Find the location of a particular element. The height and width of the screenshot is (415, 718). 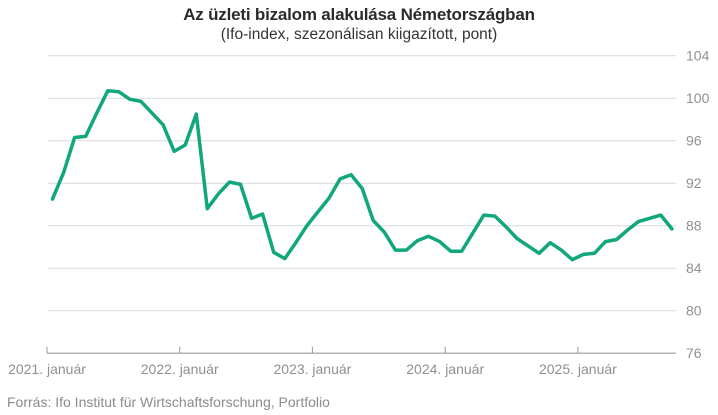

y-axis-label: 92 is located at coordinates (694, 183).